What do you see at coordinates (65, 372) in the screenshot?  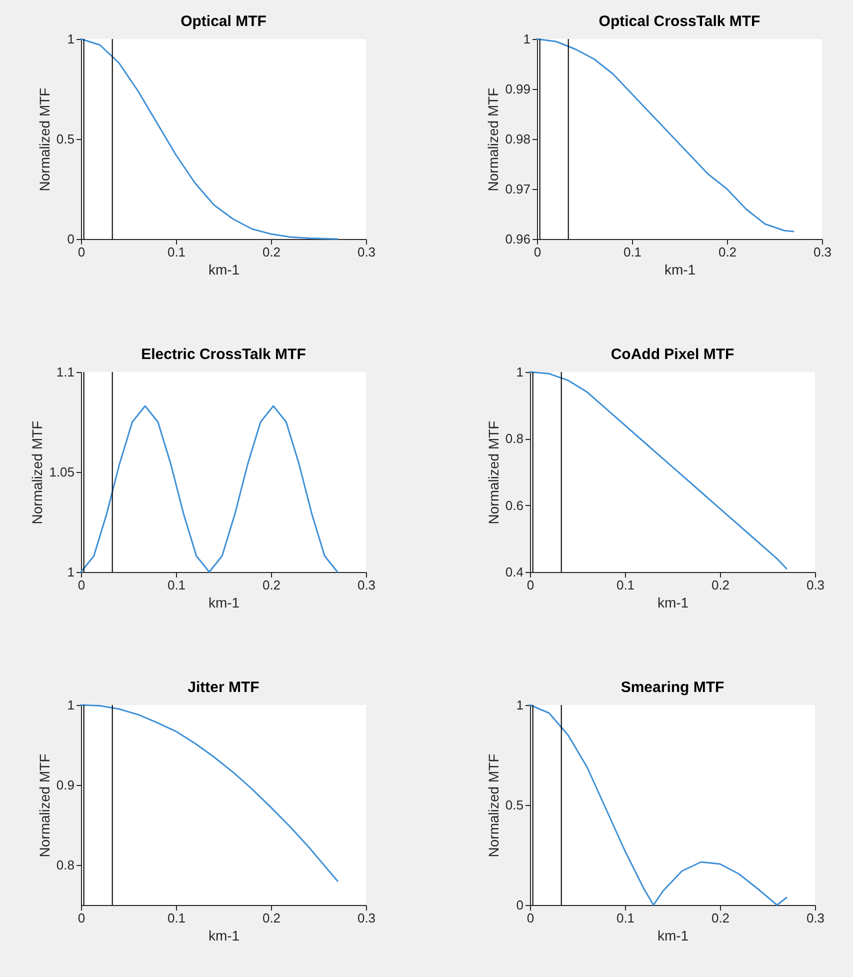 I see `y-tick-label: 1.1` at bounding box center [65, 372].